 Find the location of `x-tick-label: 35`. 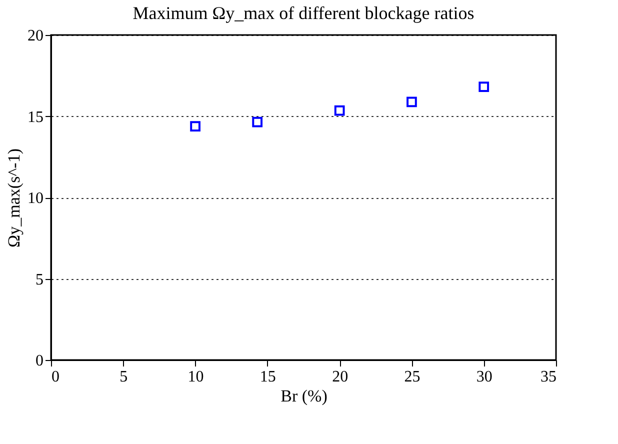

x-tick-label: 35 is located at coordinates (548, 377).